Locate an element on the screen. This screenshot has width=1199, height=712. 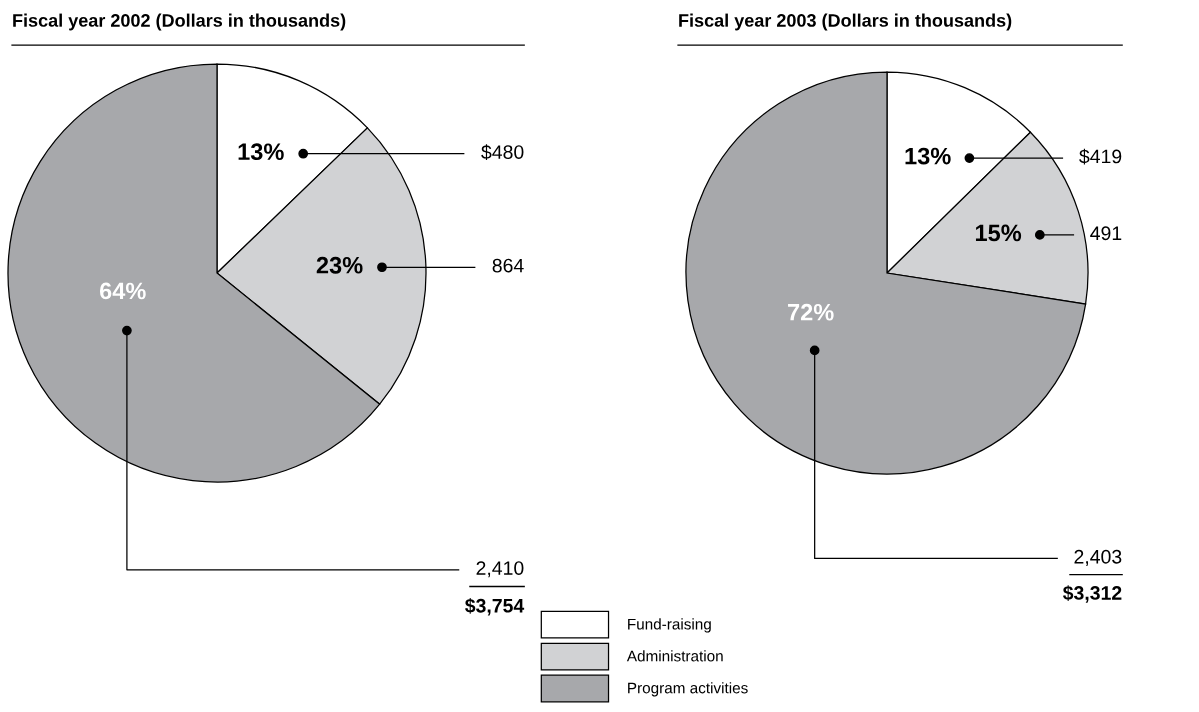
legend-label: Fund-raising is located at coordinates (669, 625).